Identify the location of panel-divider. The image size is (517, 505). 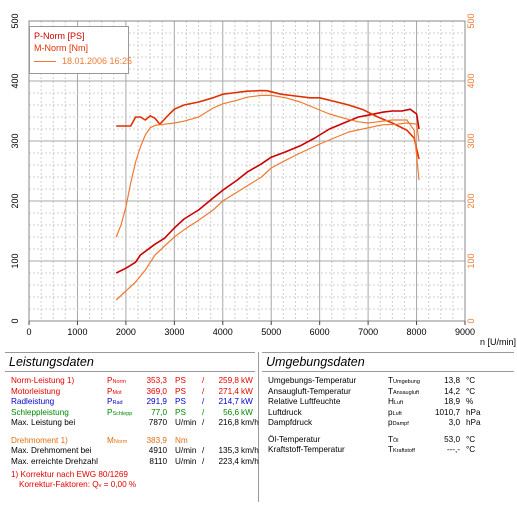
(258, 427).